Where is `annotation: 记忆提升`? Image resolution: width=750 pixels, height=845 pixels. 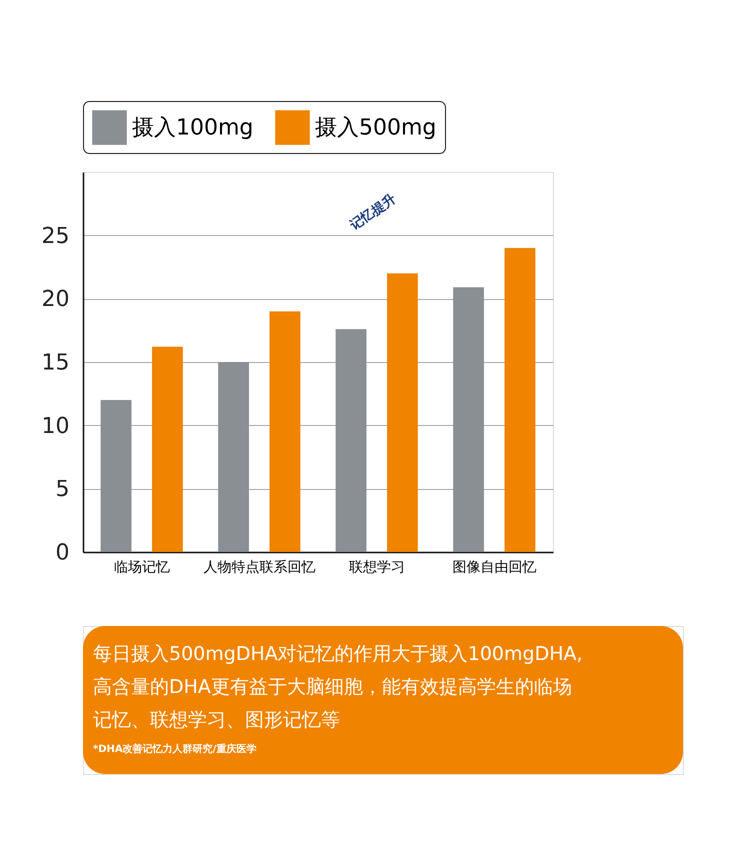
annotation: 记忆提升 is located at coordinates (372, 212).